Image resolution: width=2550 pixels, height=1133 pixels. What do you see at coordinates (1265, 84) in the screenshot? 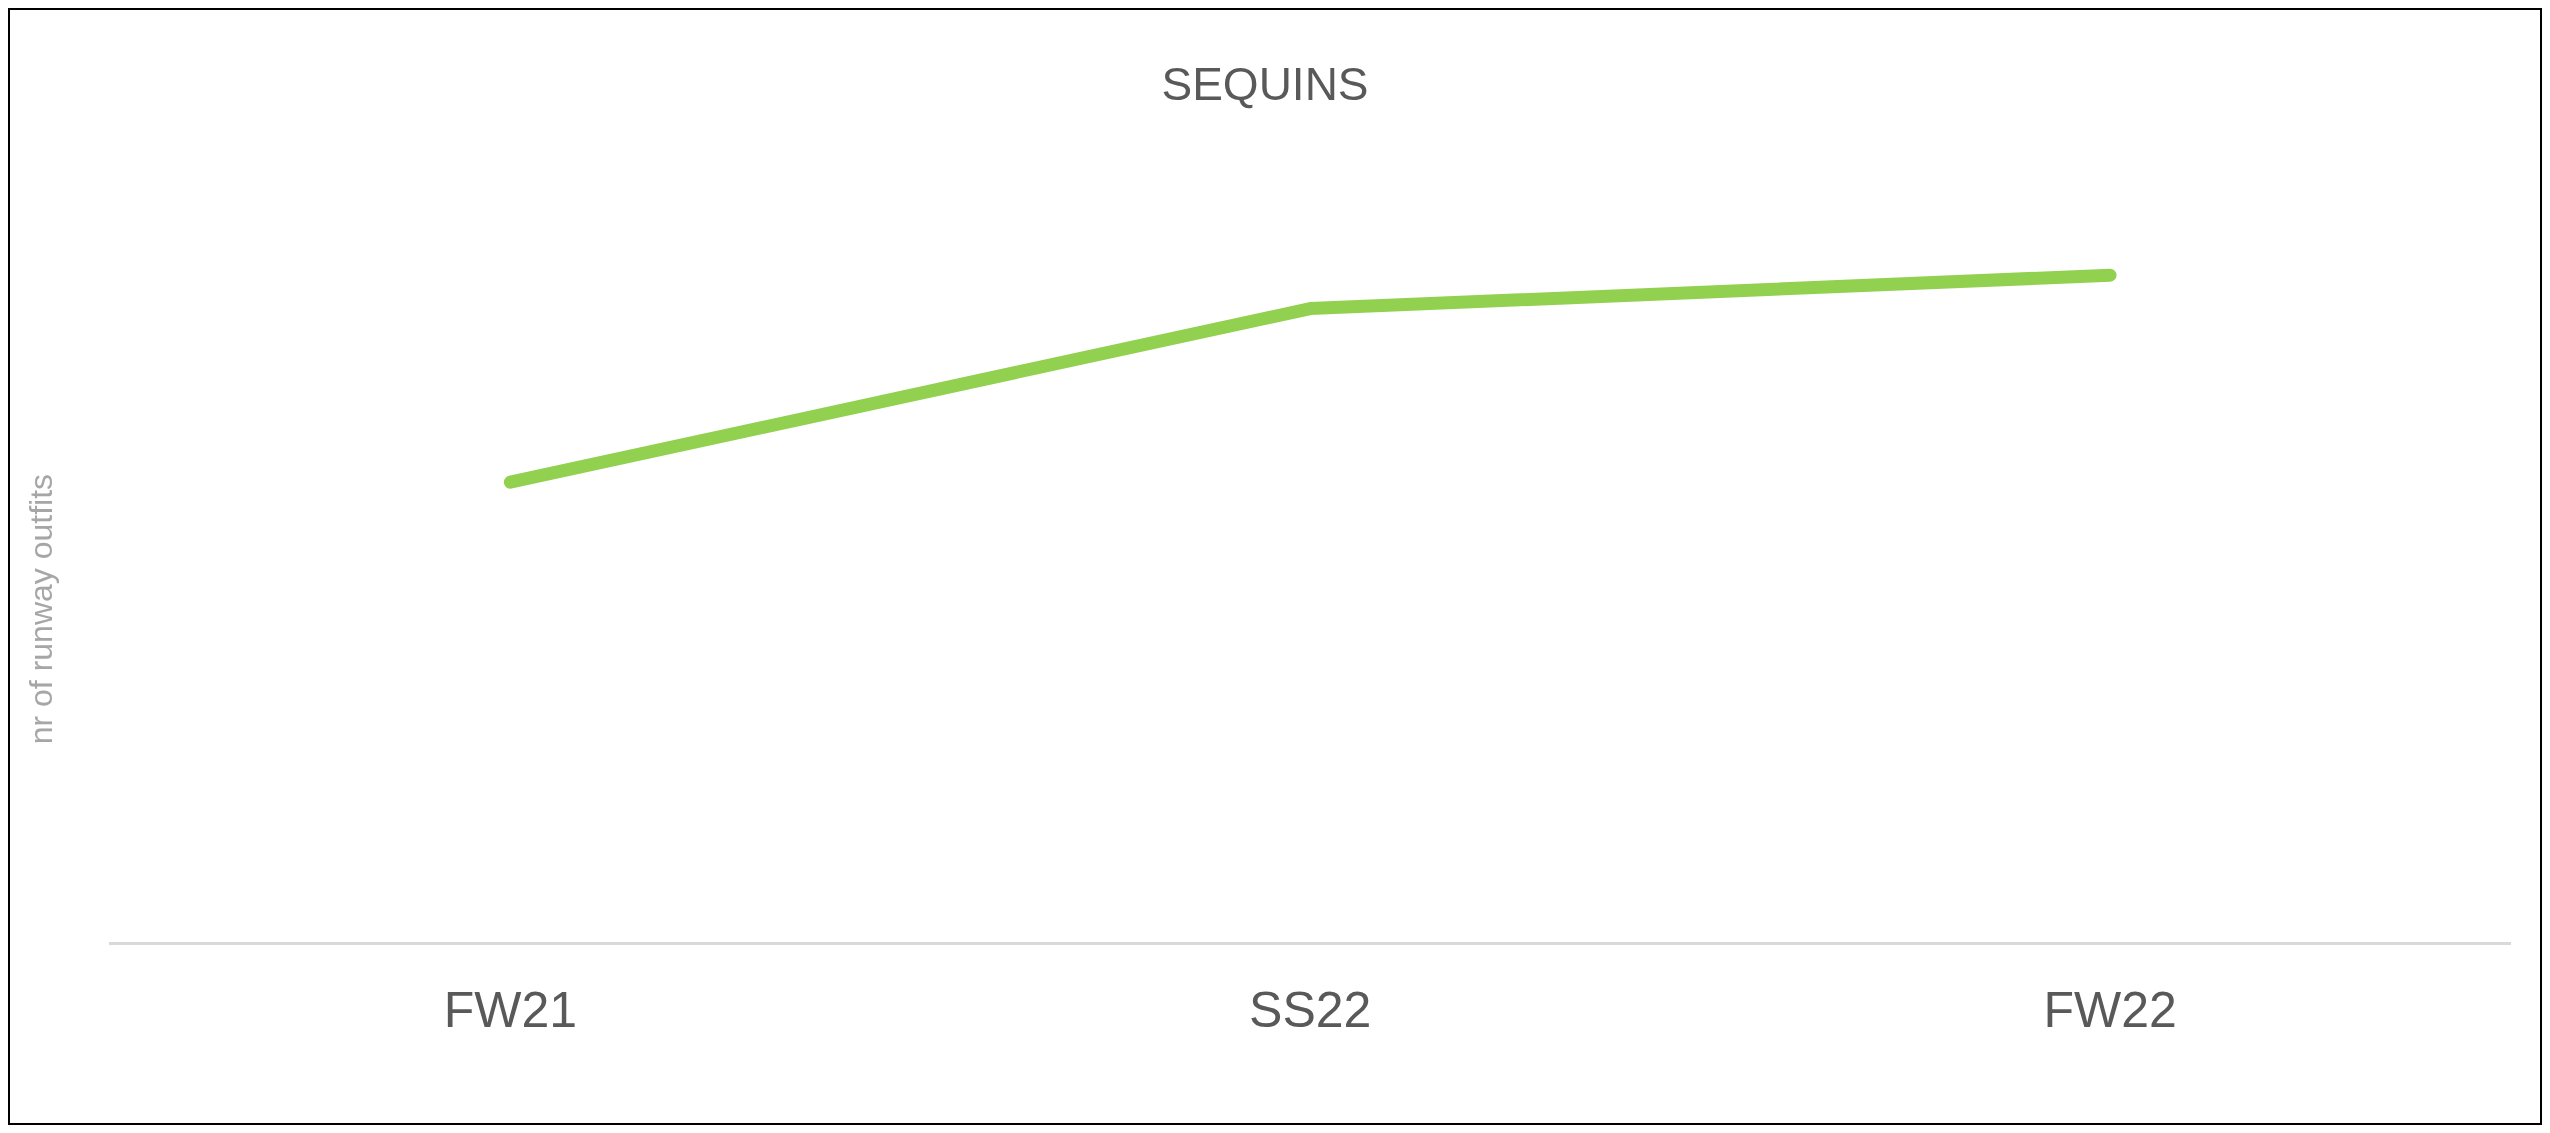
I see `chart-title: SEQUINS` at bounding box center [1265, 84].